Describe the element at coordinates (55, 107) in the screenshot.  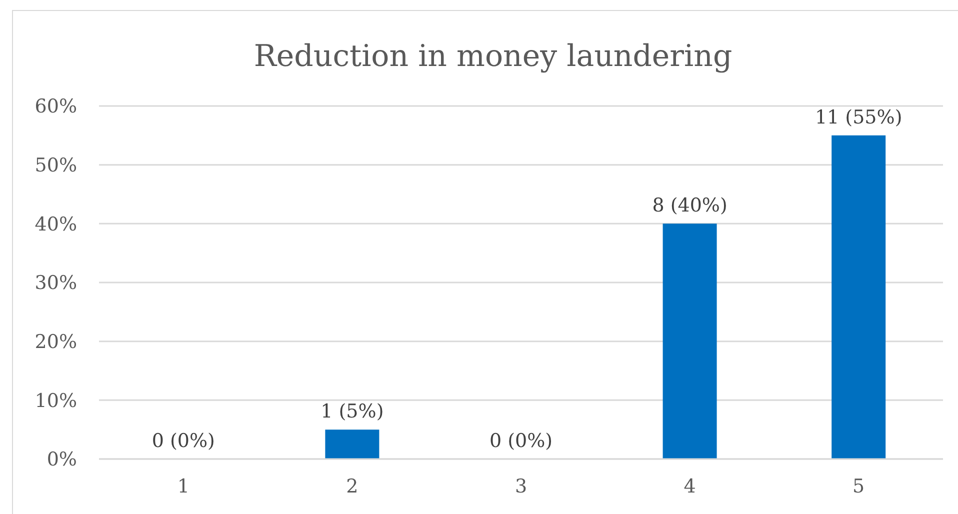
I see `y-tick-label: 60%` at that location.